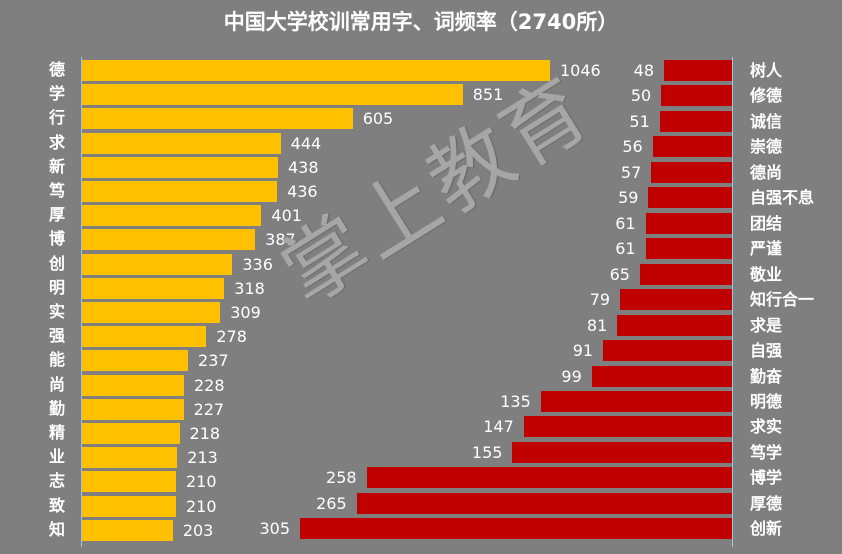 The image size is (842, 554). Describe the element at coordinates (628, 198) in the screenshot. I see `right-value-label: 59` at that location.